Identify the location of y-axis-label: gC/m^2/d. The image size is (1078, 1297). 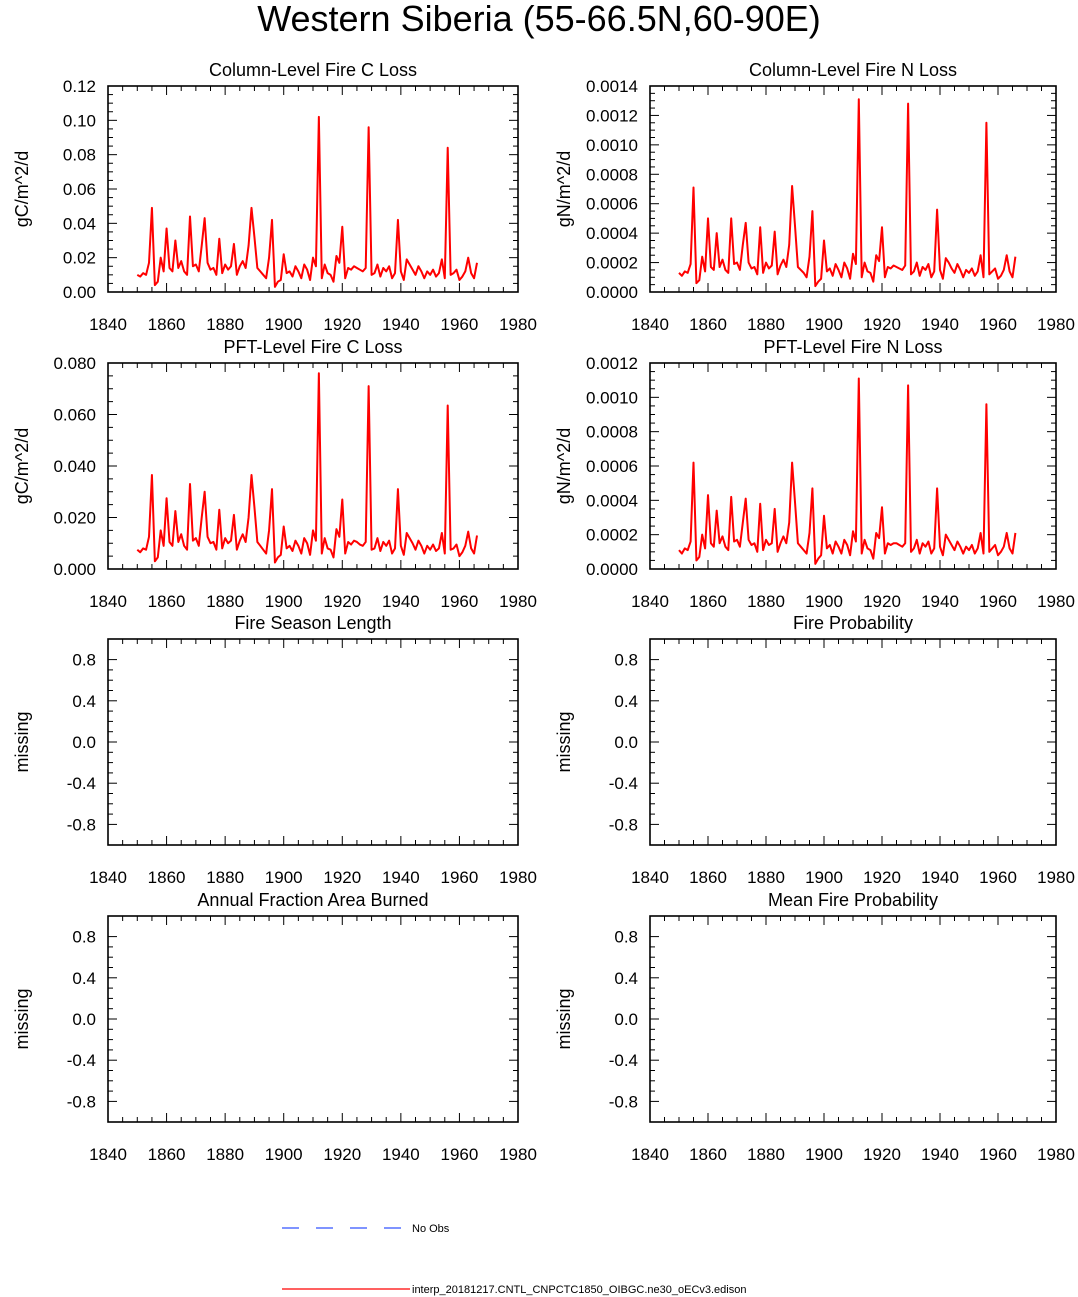
(22, 189).